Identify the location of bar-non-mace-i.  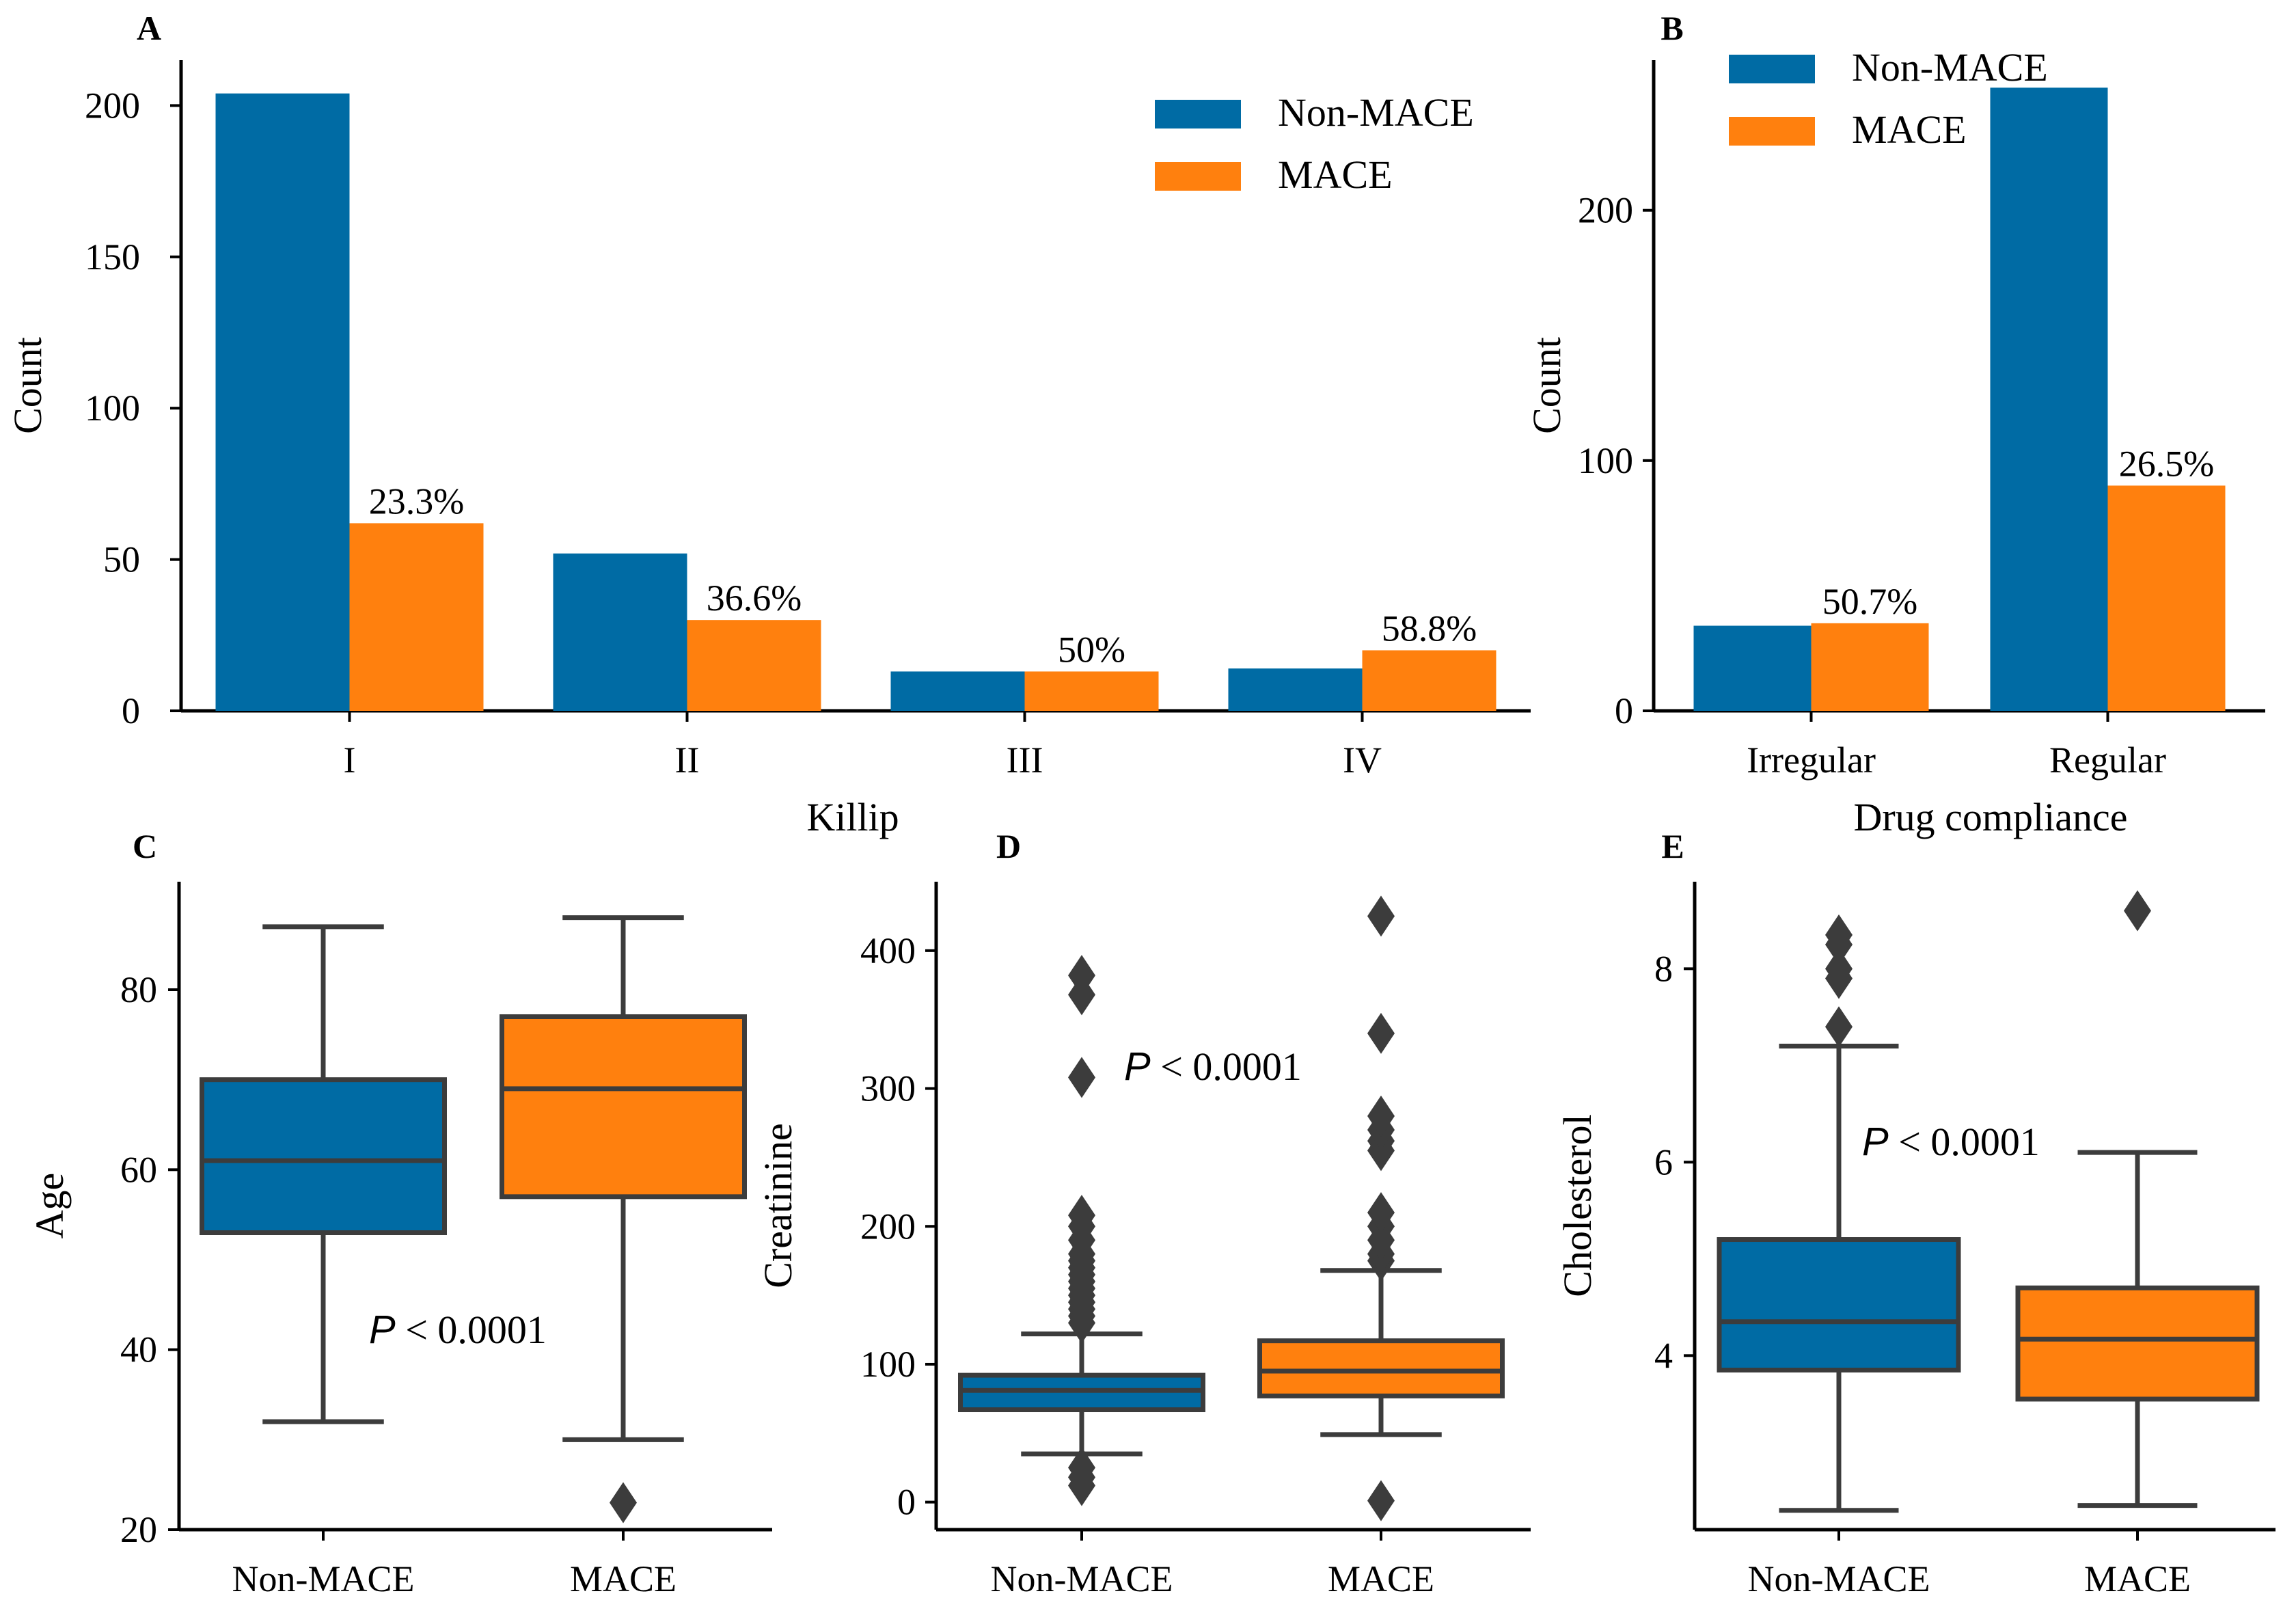
(282, 402).